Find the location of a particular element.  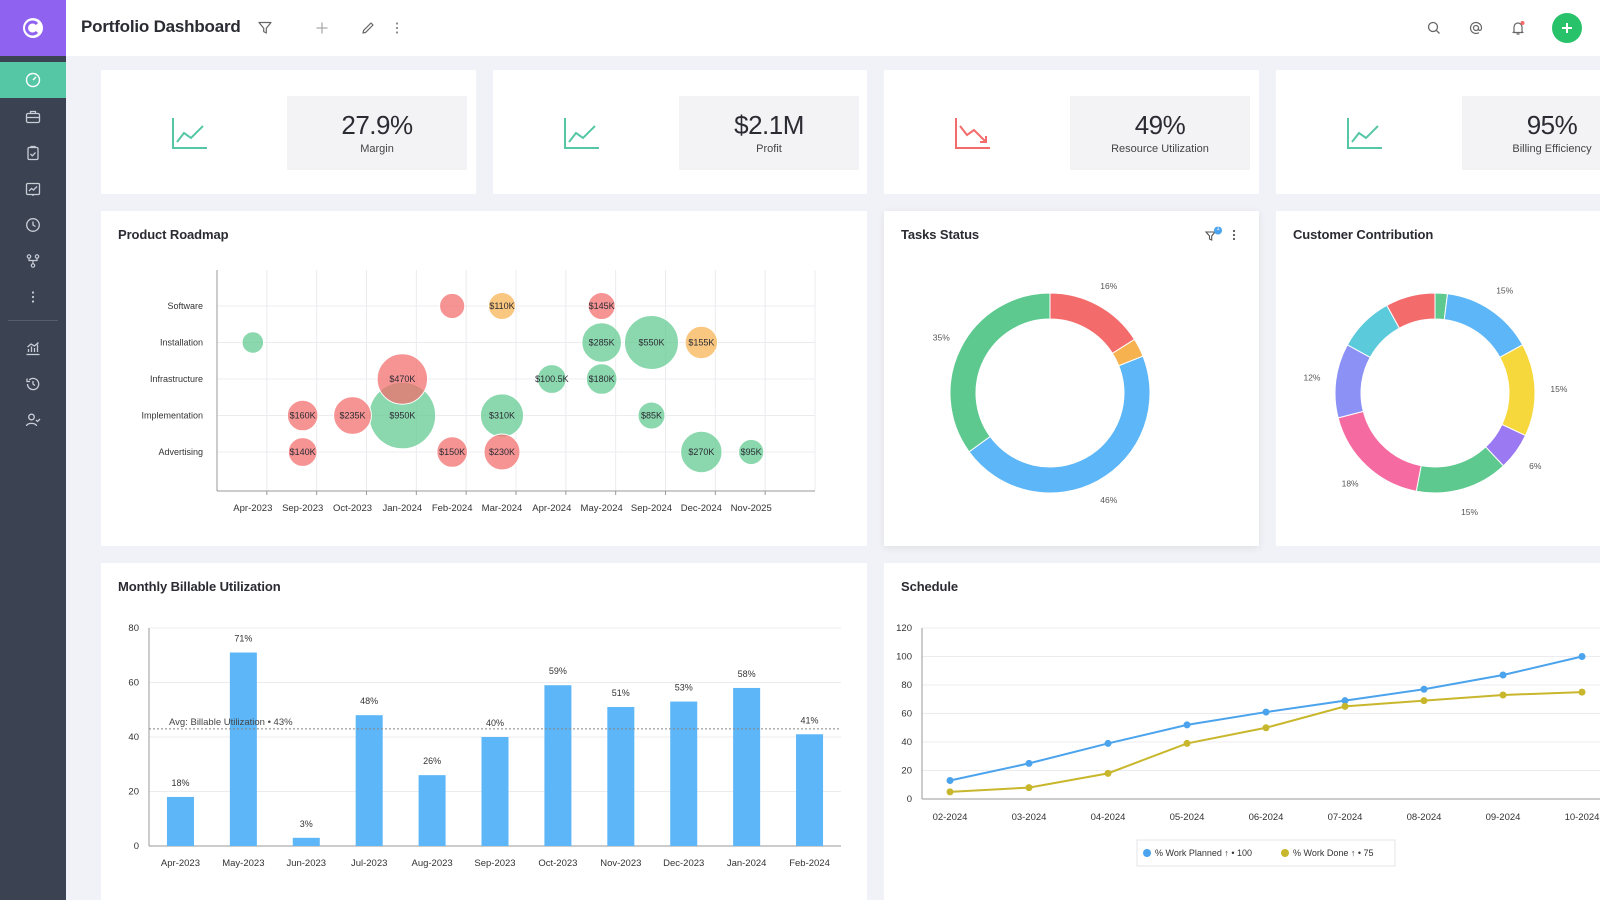

y-tick-label: 60 is located at coordinates (906, 714).